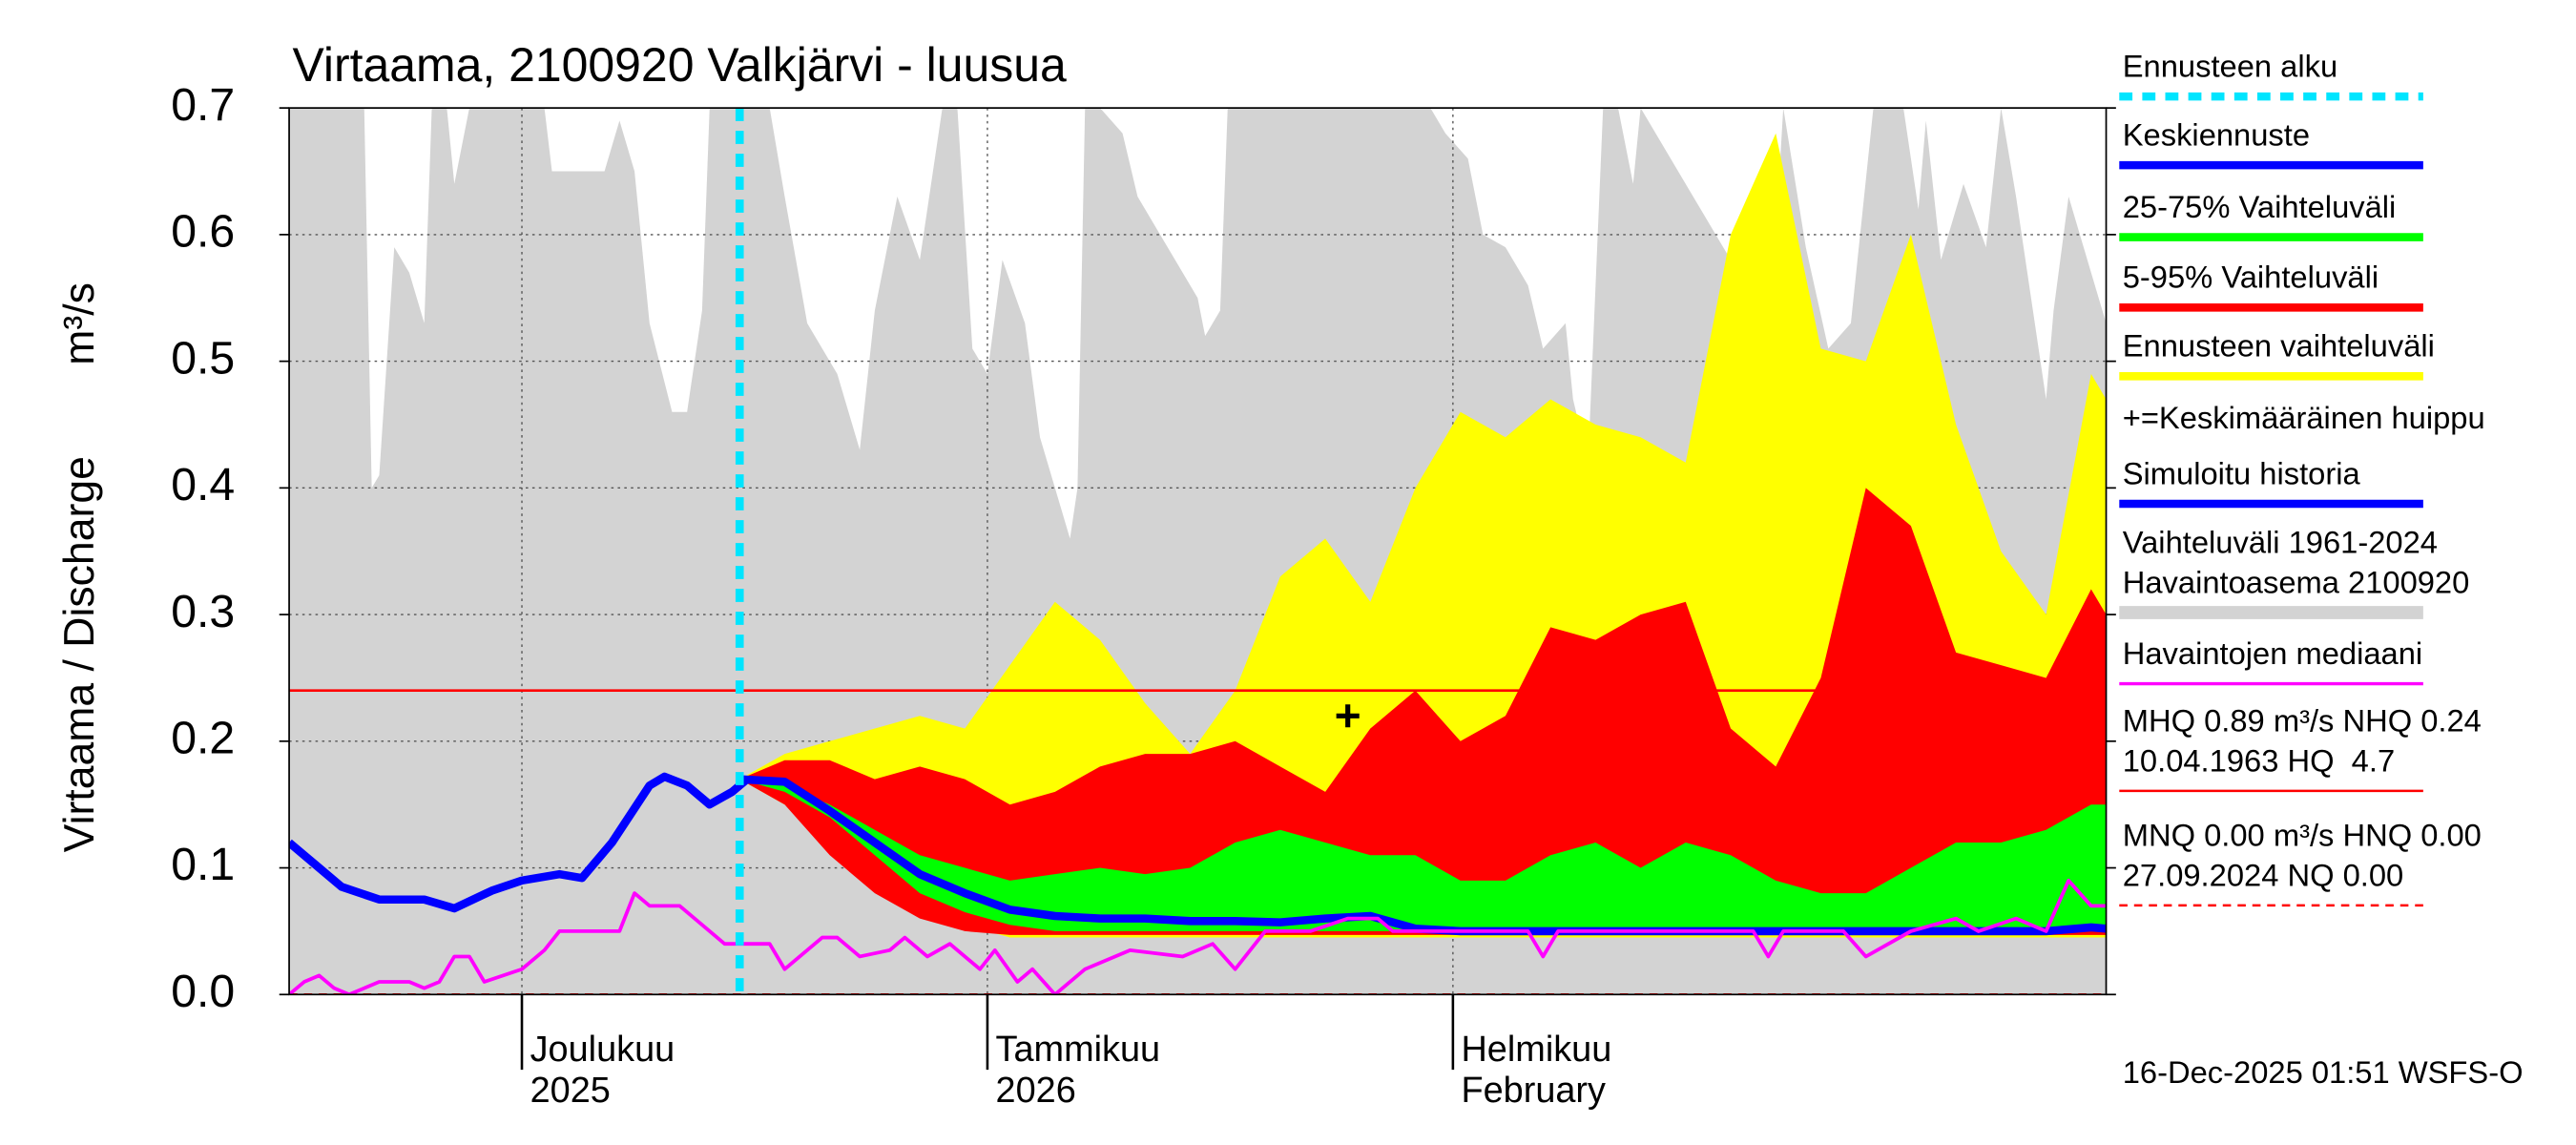  Describe the element at coordinates (1533, 1091) in the screenshot. I see `x-tick-label: February` at that location.